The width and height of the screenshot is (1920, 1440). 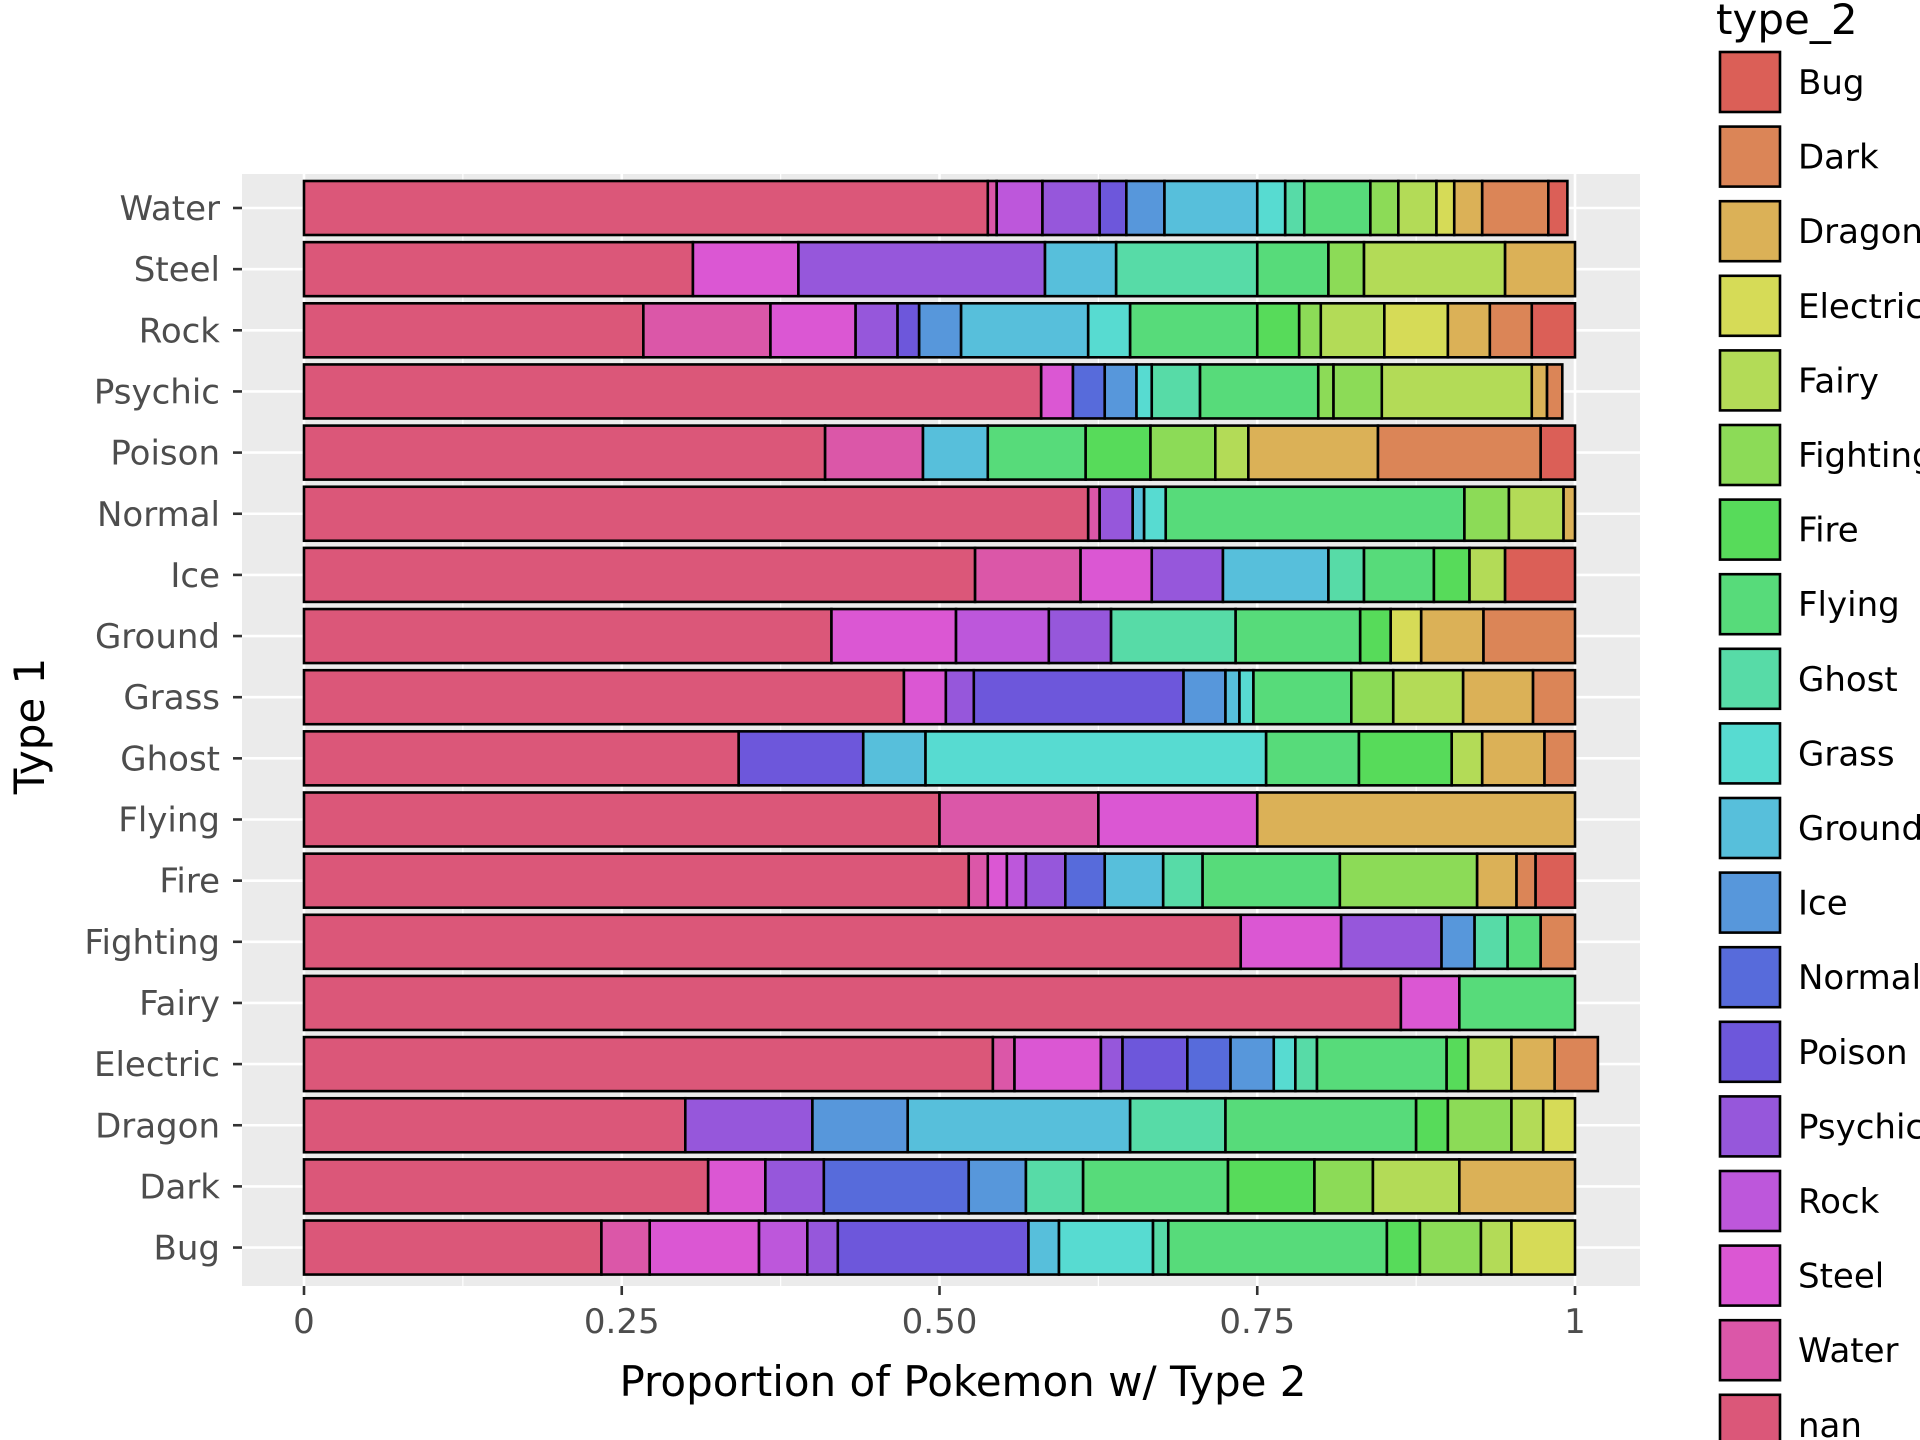 What do you see at coordinates (939, 1003) in the screenshot?
I see `bar-fairy` at bounding box center [939, 1003].